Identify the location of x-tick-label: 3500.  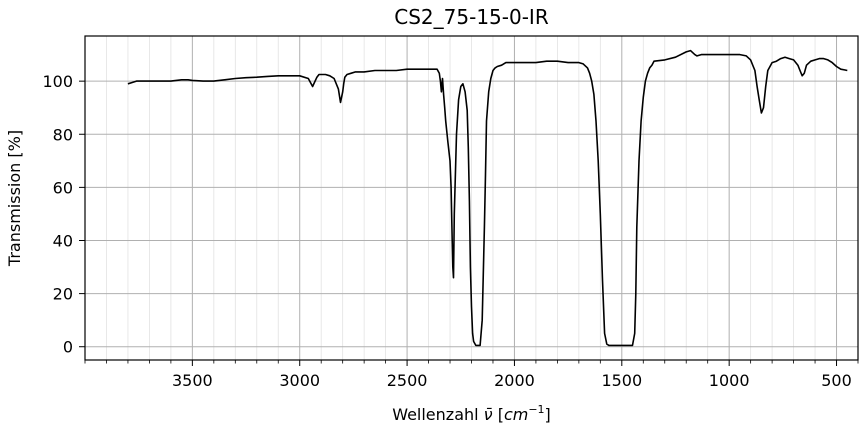
(192, 380).